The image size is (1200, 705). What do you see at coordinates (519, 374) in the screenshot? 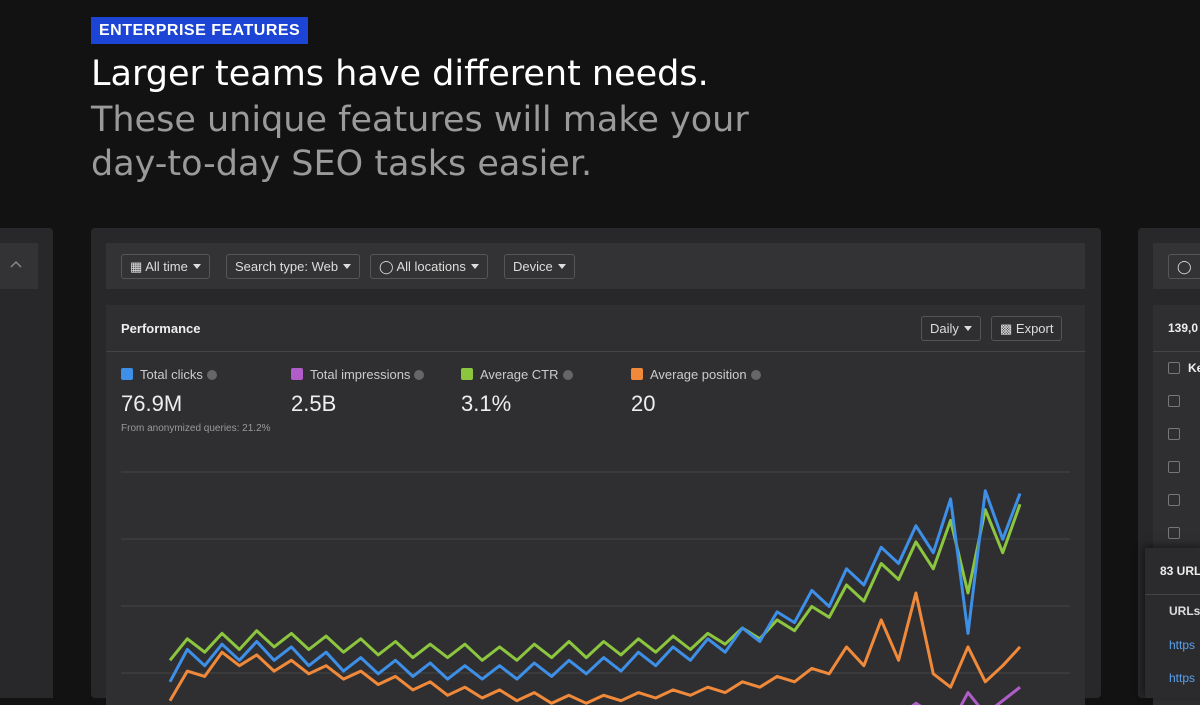
I see `metric-name: Average CTR` at bounding box center [519, 374].